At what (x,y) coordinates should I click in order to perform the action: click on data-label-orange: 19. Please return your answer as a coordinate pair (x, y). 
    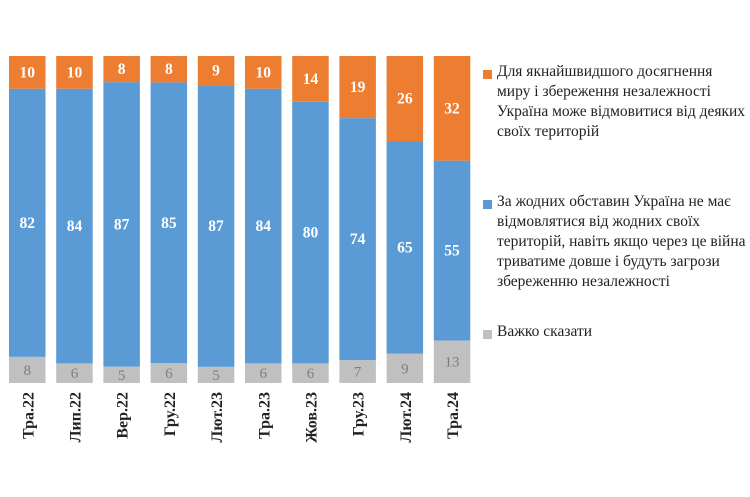
    Looking at the image, I should click on (358, 87).